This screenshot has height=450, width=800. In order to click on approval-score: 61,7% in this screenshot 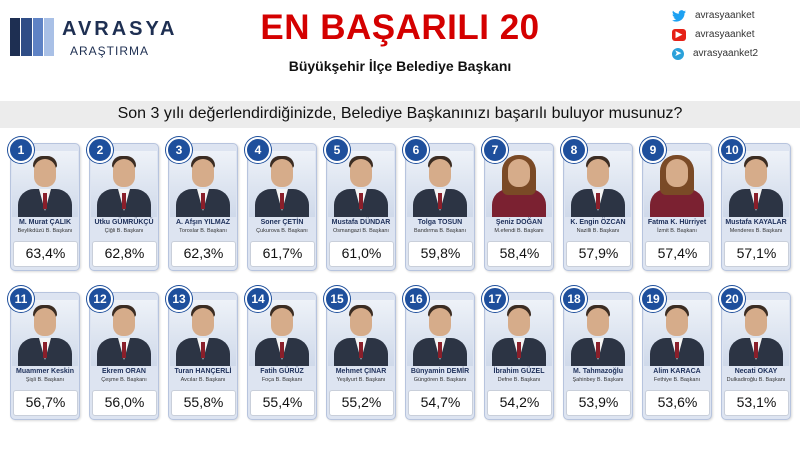, I will do `click(282, 253)`.